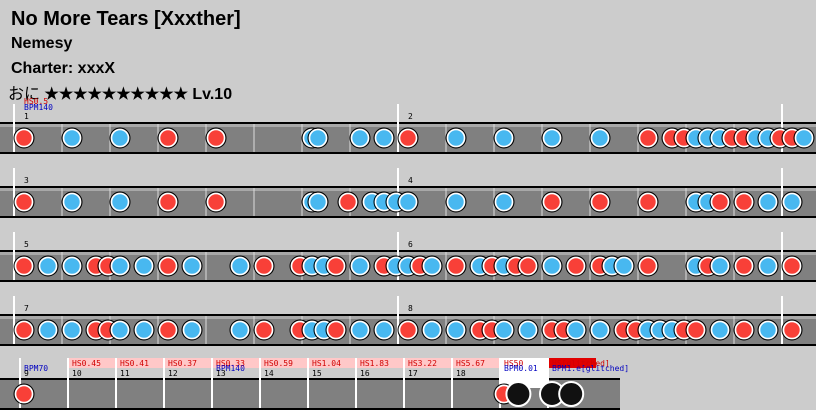 This screenshot has height=410, width=816. Describe the element at coordinates (221, 373) in the screenshot. I see `bar-number: 13` at that location.